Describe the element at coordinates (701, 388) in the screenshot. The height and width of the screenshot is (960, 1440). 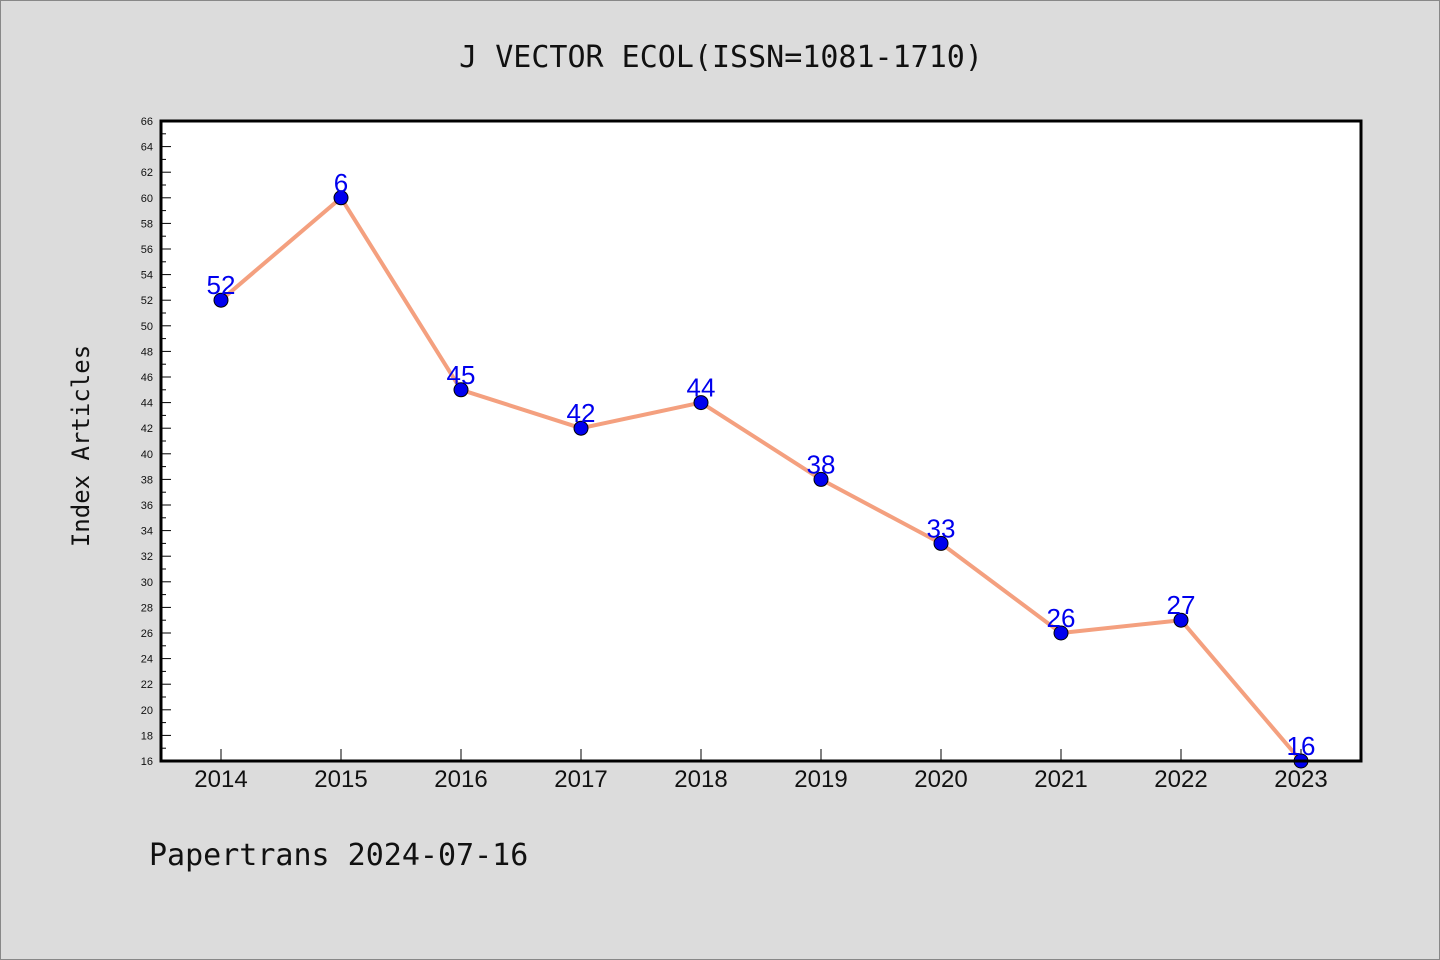
I see `data-label: 44` at that location.